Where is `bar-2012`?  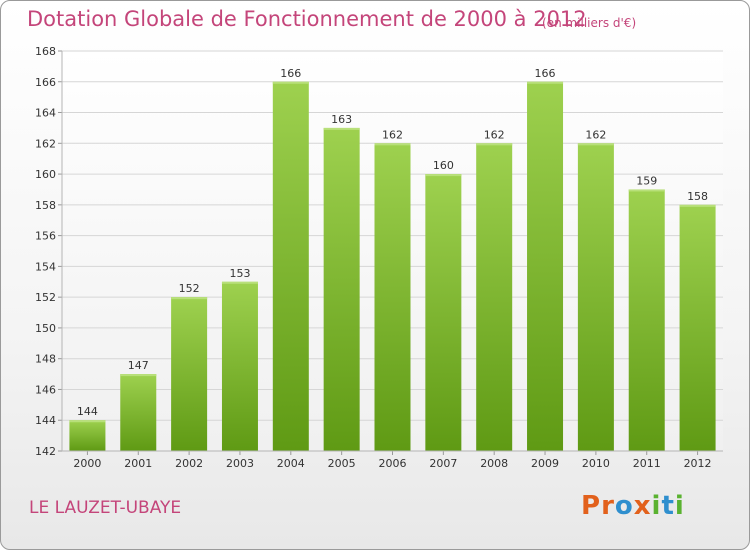
bar-2012 is located at coordinates (697, 327).